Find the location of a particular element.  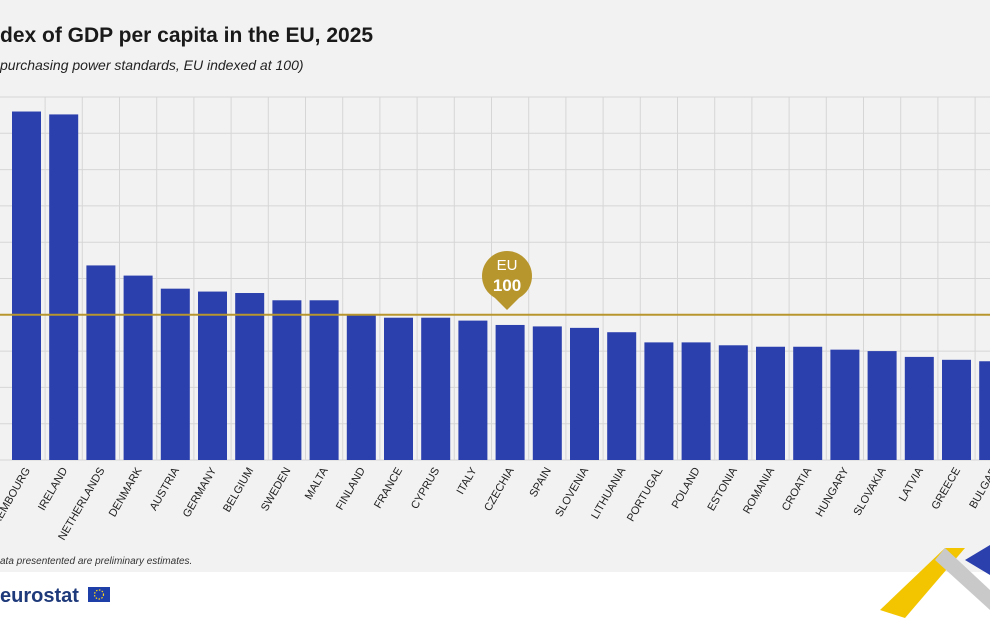

eu-stars is located at coordinates (99, 594).